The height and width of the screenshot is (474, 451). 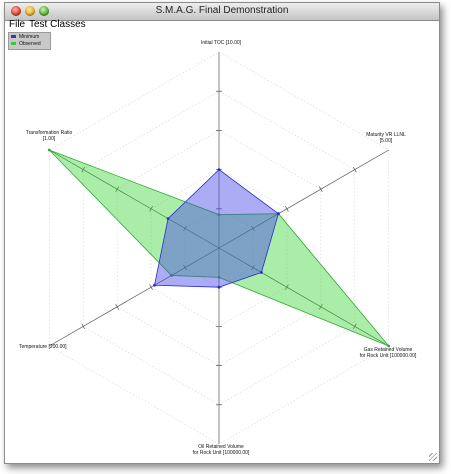 I want to click on menu-test-classes: Test Classes, so click(x=57, y=24).